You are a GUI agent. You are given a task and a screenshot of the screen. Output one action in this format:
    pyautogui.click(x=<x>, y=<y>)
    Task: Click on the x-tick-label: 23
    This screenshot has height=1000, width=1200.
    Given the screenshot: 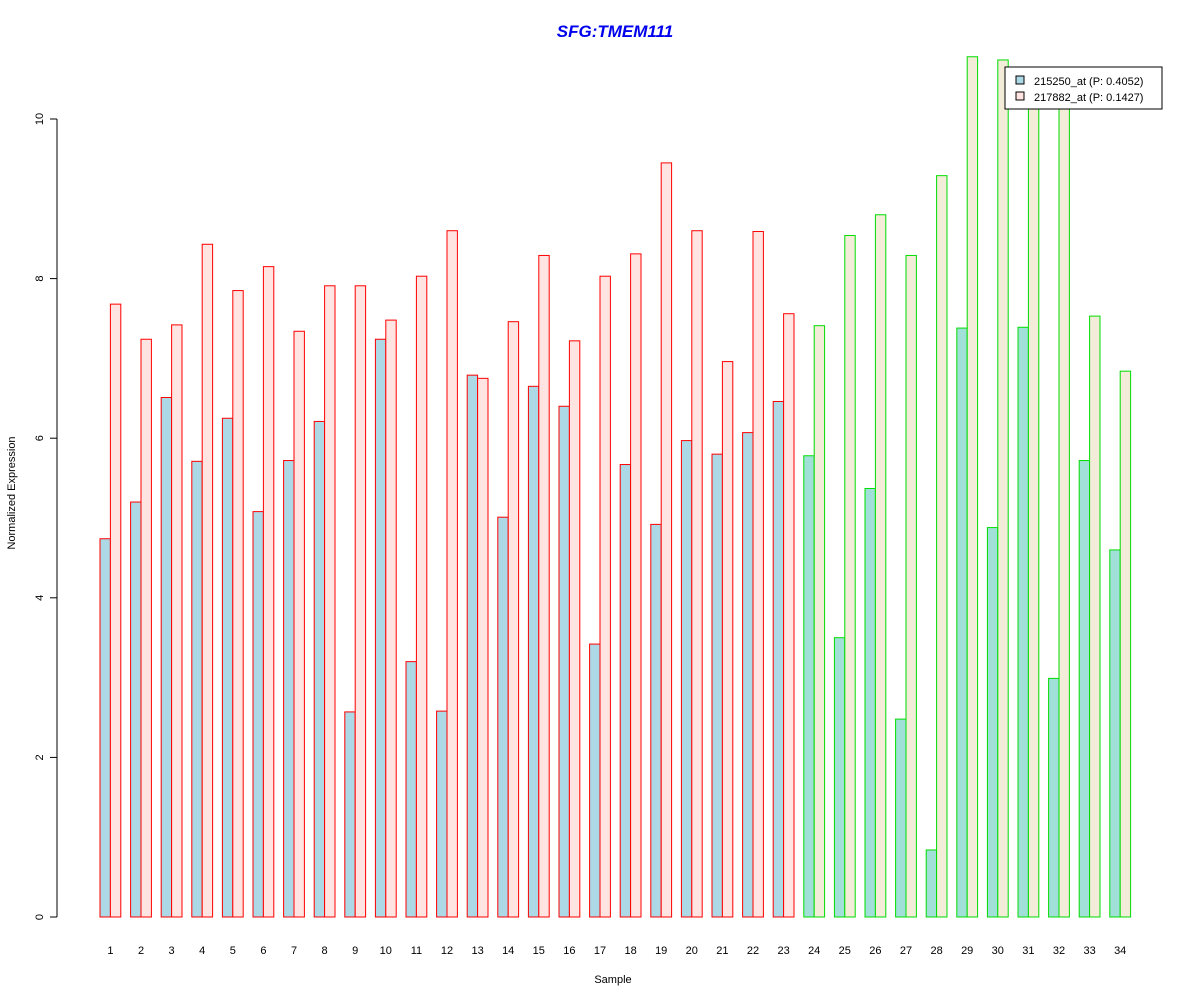 What is the action you would take?
    pyautogui.click(x=783, y=951)
    